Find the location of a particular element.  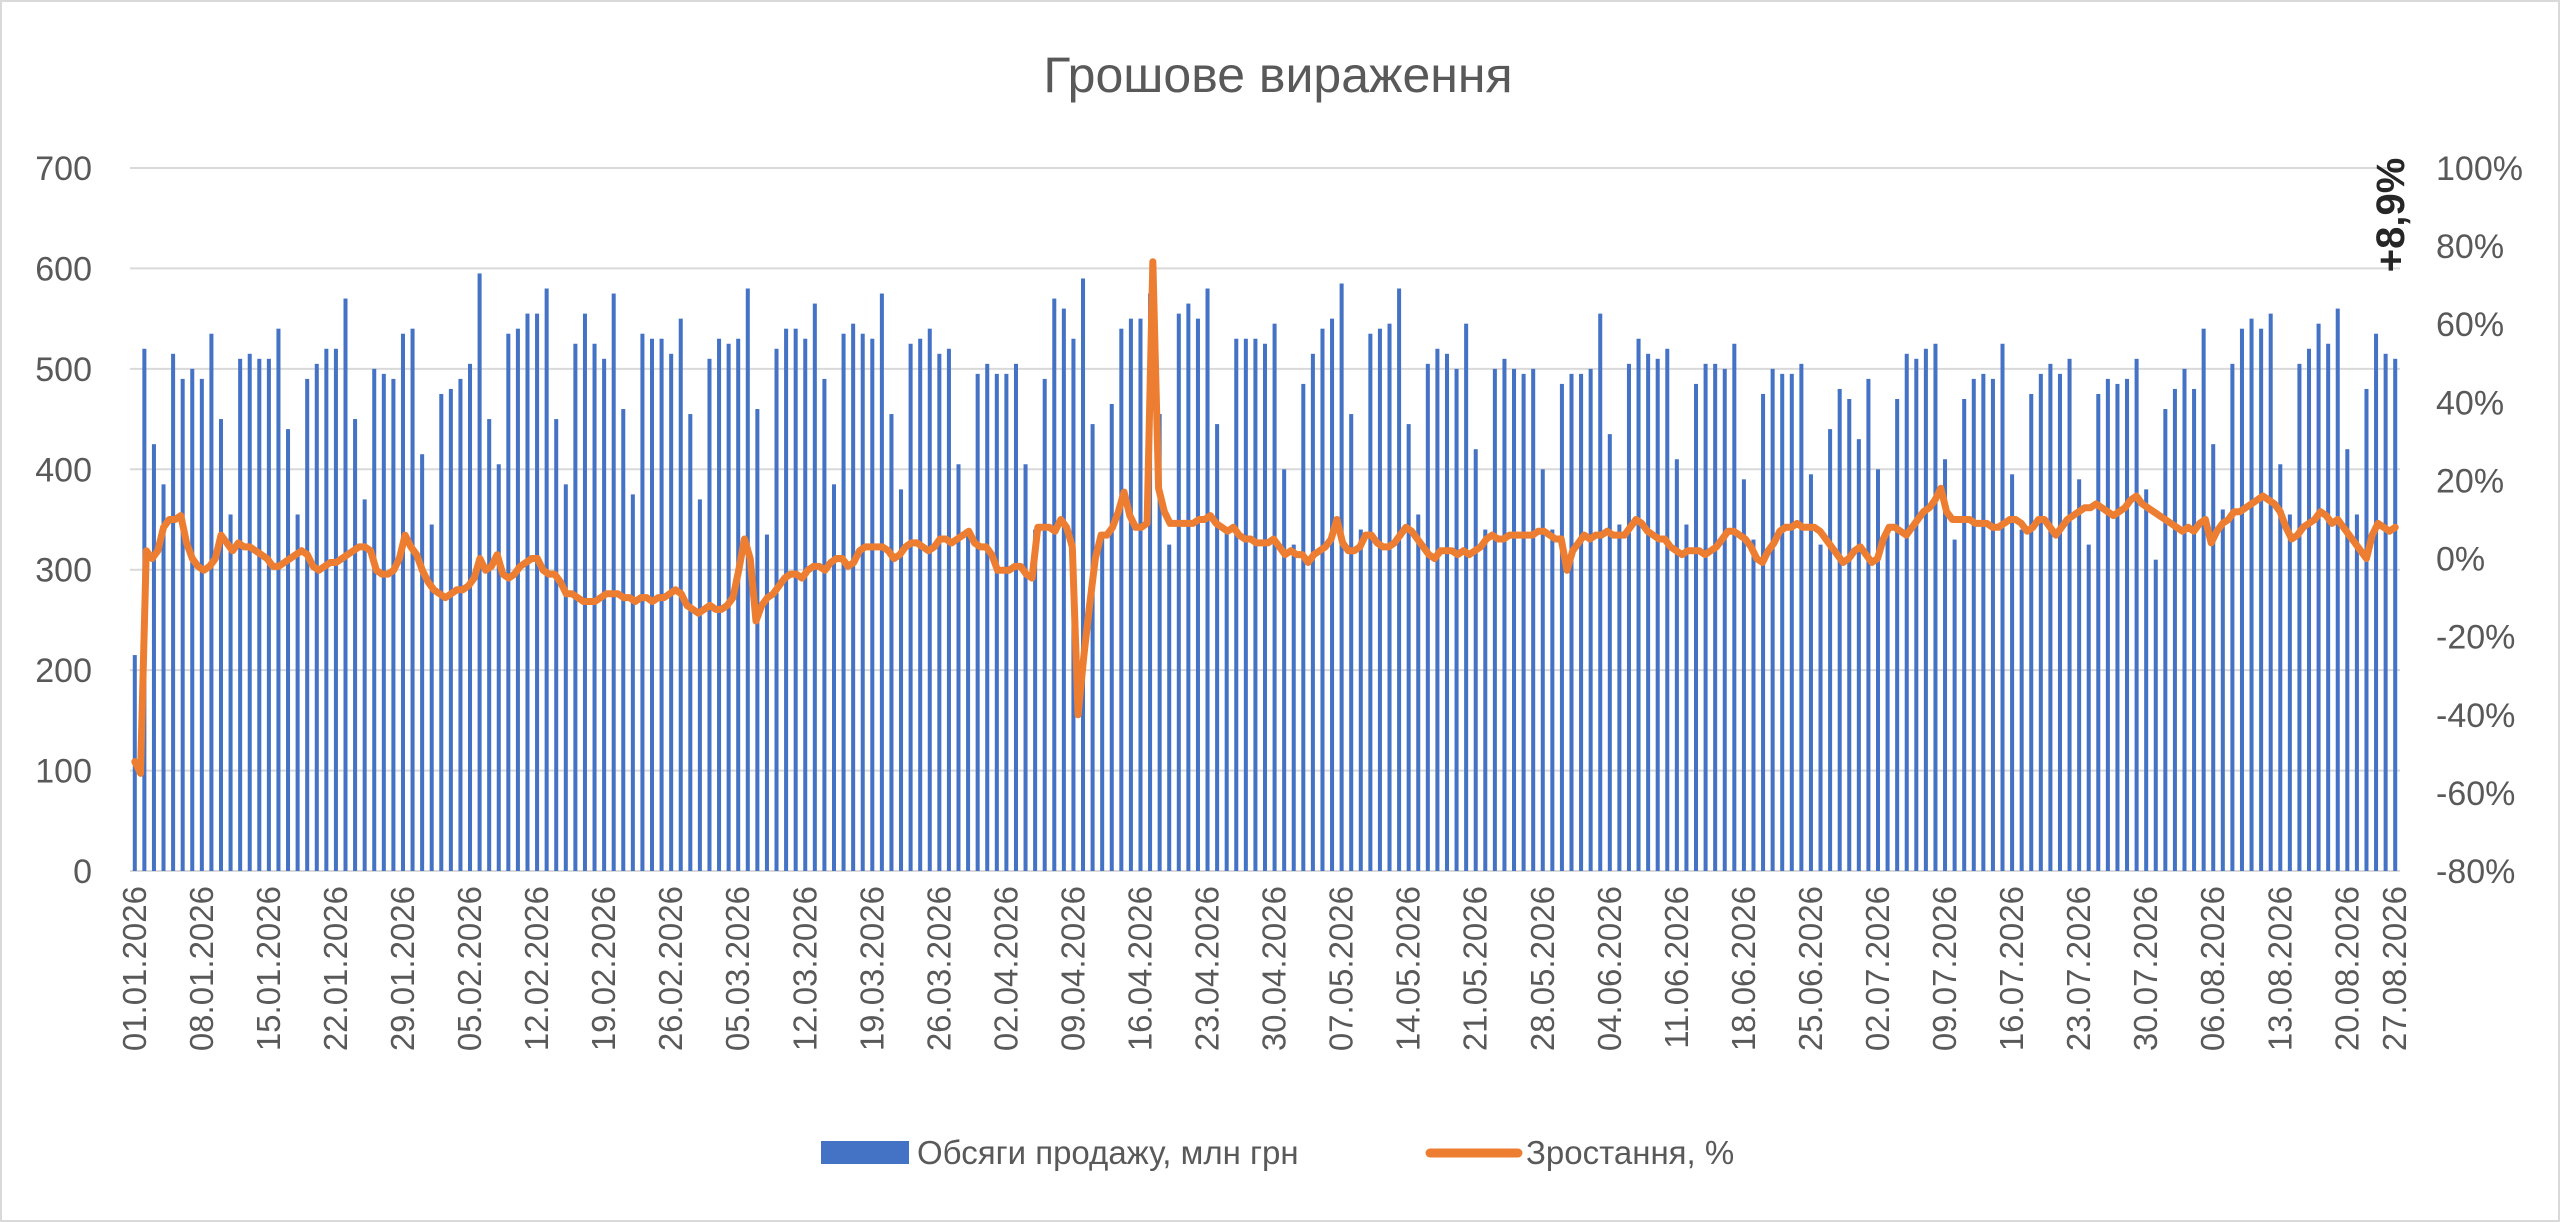

left-tick-label: 100 is located at coordinates (63, 772).